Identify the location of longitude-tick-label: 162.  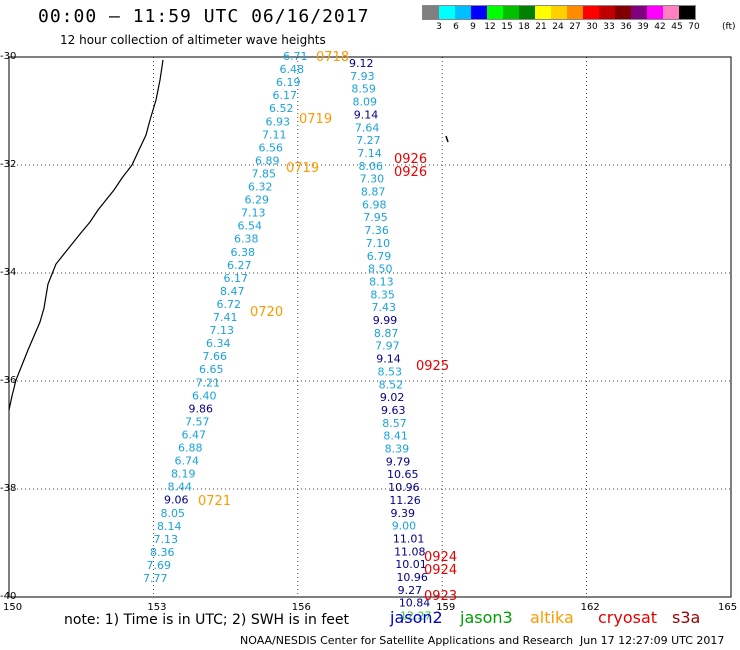
(590, 607).